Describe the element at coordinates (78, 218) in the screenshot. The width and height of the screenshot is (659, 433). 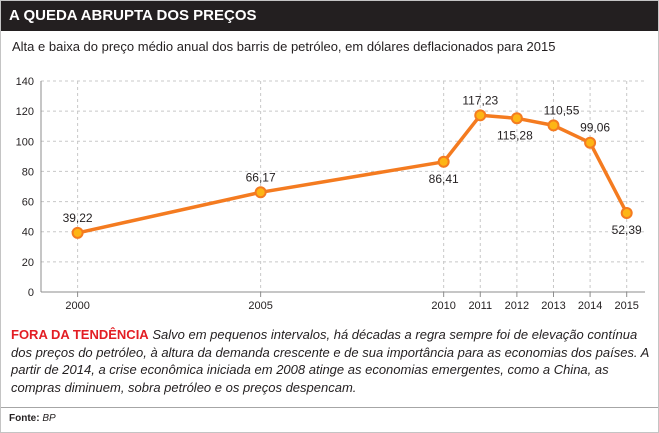
I see `data-label: 39,22` at that location.